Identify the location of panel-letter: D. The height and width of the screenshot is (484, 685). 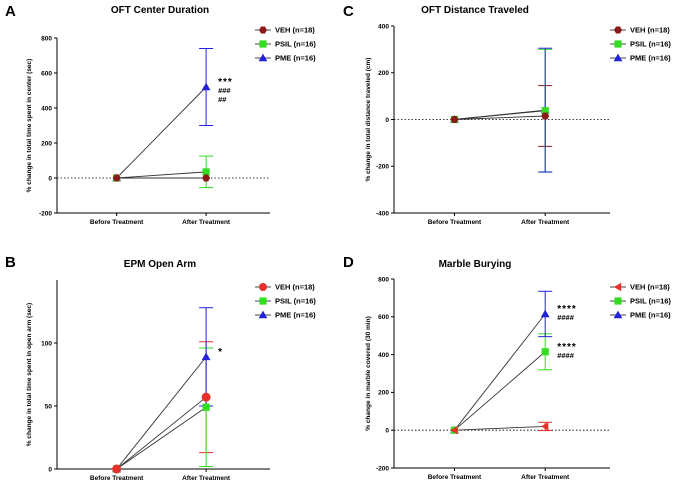
(348, 262).